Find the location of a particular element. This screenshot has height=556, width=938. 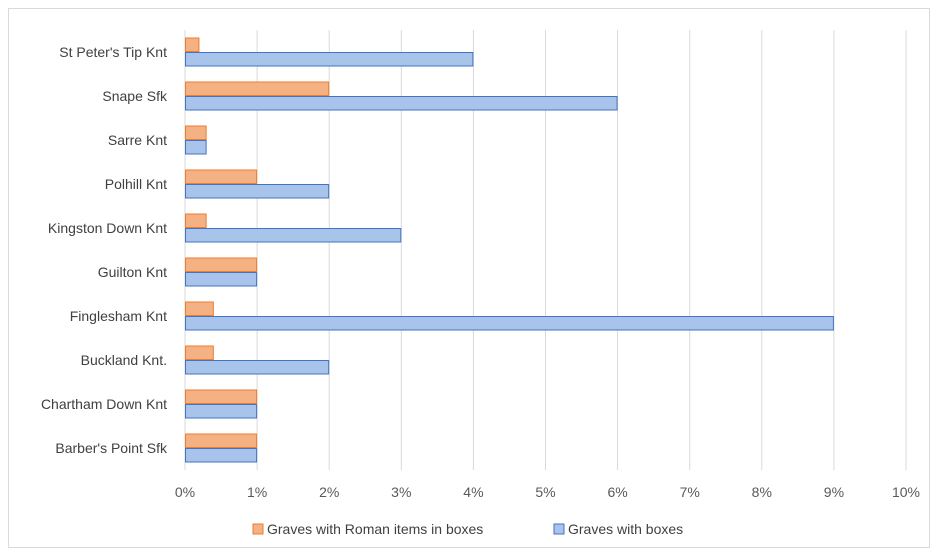

category-label: Barber's Point Sfk is located at coordinates (111, 448).